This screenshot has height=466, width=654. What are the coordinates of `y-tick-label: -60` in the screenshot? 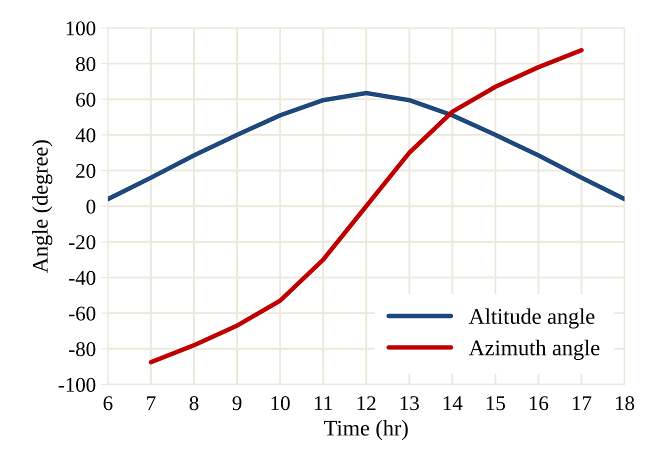 It's located at (82, 313).